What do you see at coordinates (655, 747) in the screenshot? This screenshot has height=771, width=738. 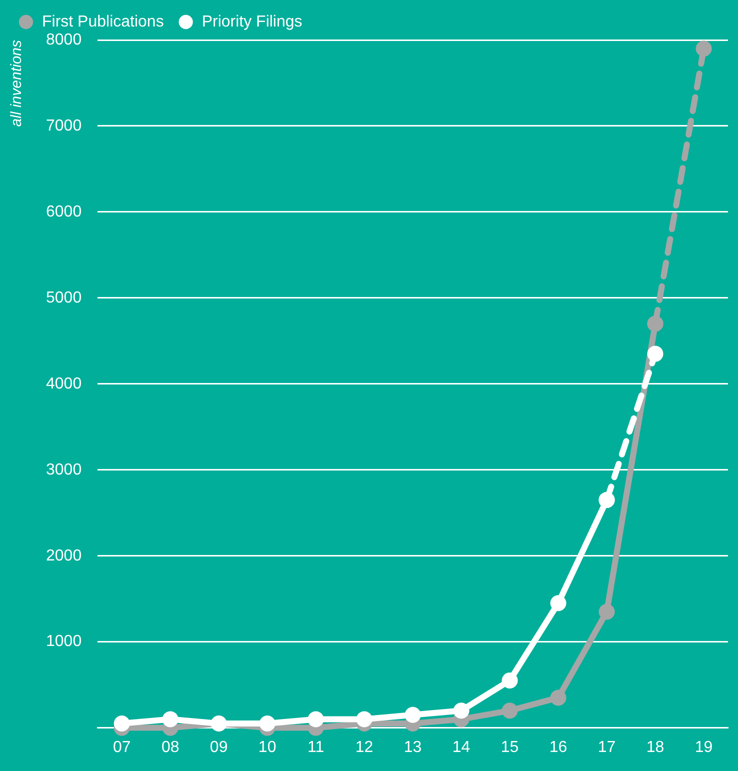 I see `x-tick-label: 18` at bounding box center [655, 747].